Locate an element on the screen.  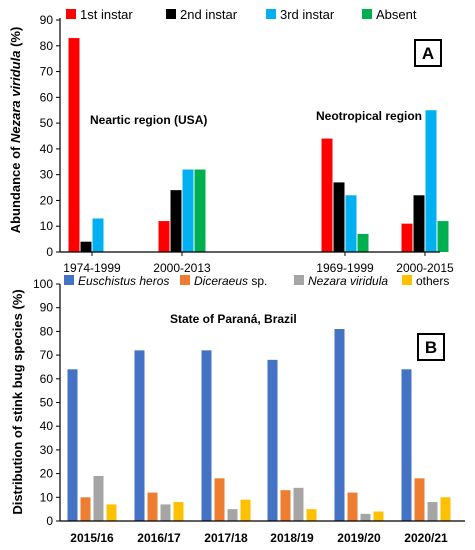
panel-b-x-tick-label: 2020/21 is located at coordinates (426, 538).